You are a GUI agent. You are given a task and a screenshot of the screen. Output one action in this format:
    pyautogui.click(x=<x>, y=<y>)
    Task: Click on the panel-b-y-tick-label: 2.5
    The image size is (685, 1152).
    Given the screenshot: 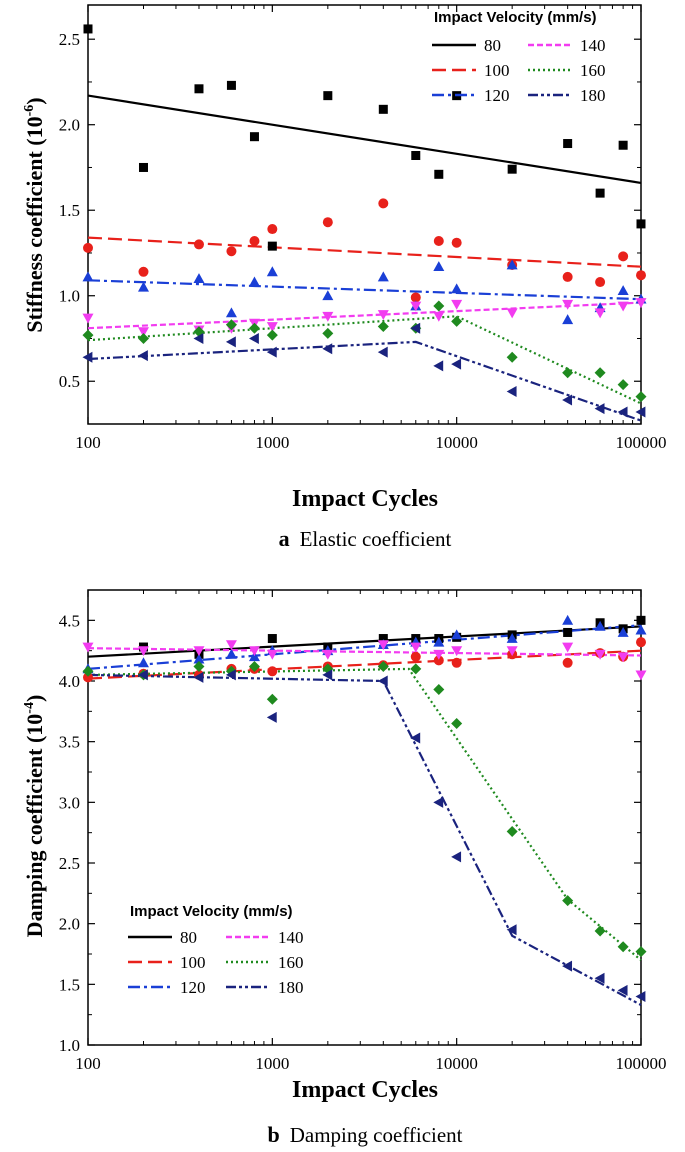 What is the action you would take?
    pyautogui.click(x=69, y=863)
    